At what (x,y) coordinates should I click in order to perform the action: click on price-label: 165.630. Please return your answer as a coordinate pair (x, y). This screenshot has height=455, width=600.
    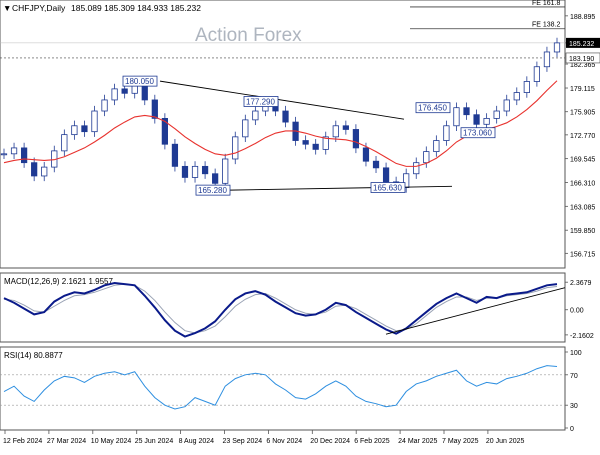
    Looking at the image, I should click on (388, 187).